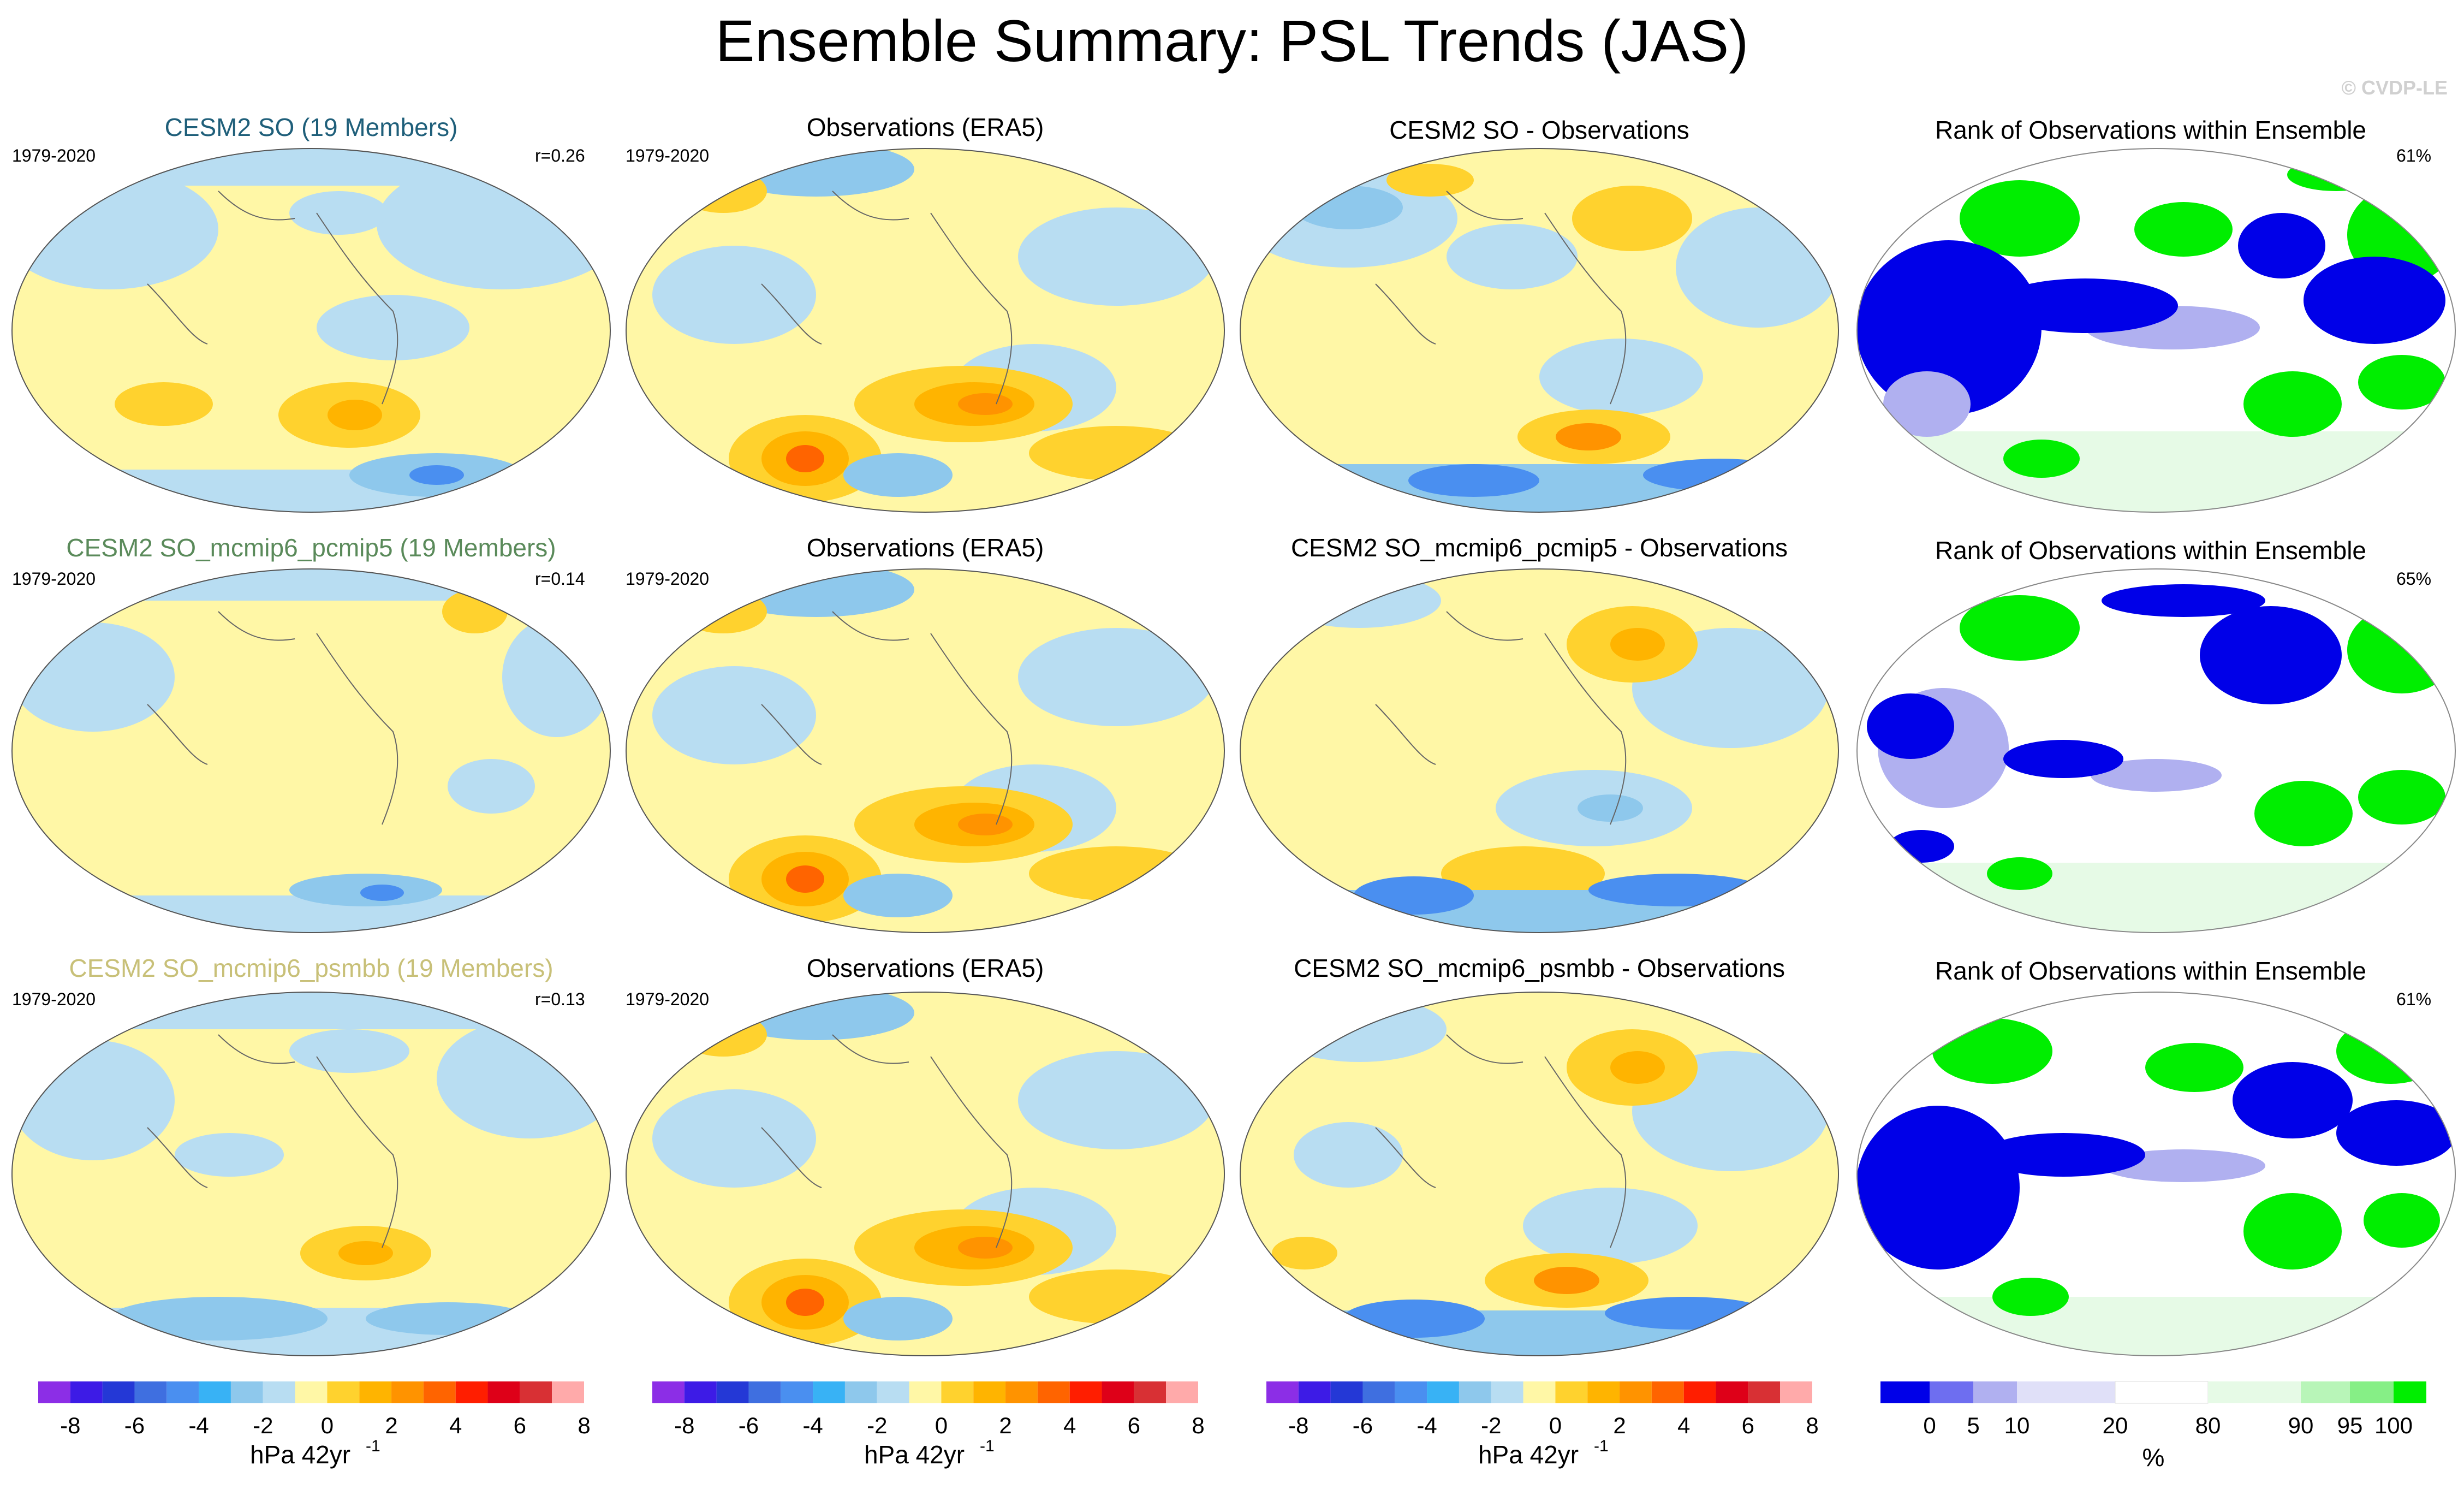 Image resolution: width=2464 pixels, height=1489 pixels. I want to click on row3-rank-percent: 61%, so click(2414, 999).